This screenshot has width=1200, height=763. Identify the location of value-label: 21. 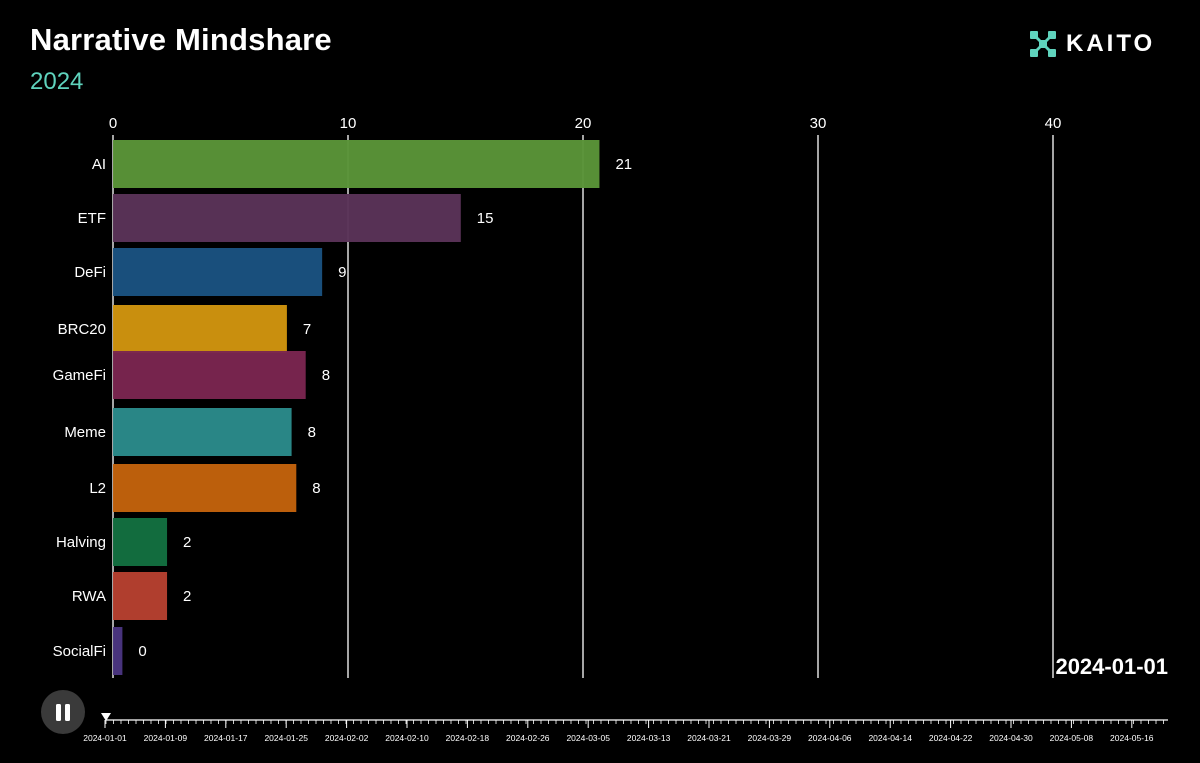
(623, 164).